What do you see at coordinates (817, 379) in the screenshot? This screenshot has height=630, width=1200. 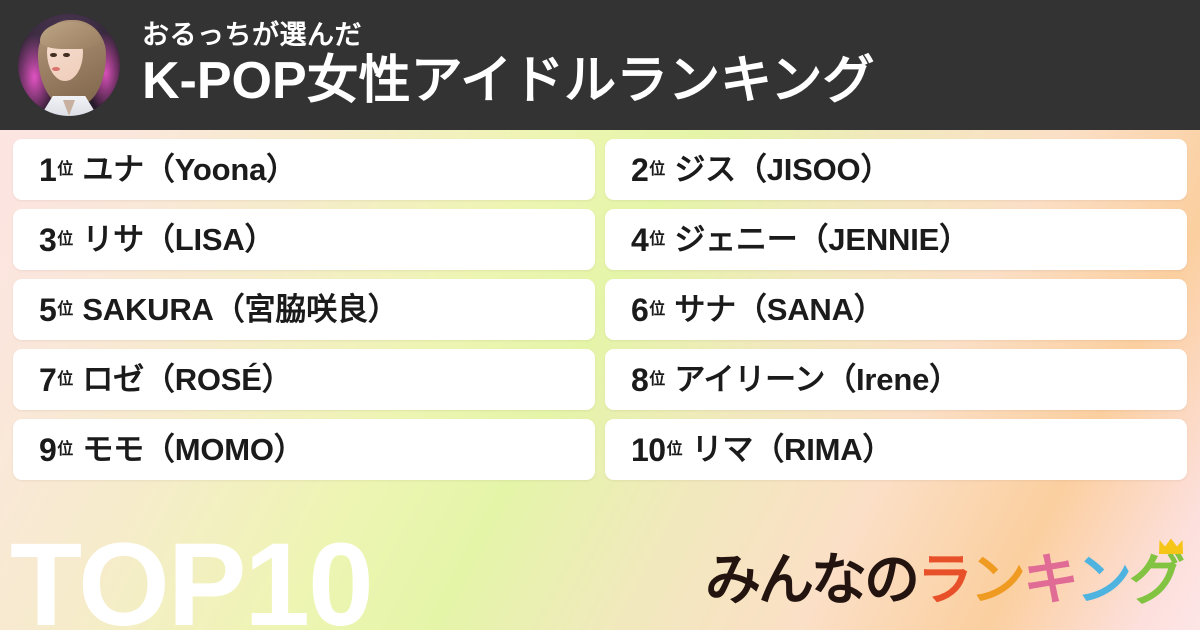 I see `rank-name: アイリーン（Irene）` at bounding box center [817, 379].